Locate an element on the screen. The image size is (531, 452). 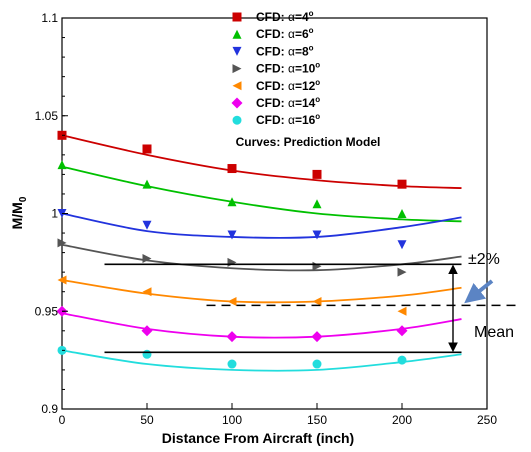
x-tick-label: 100 is located at coordinates (232, 420).